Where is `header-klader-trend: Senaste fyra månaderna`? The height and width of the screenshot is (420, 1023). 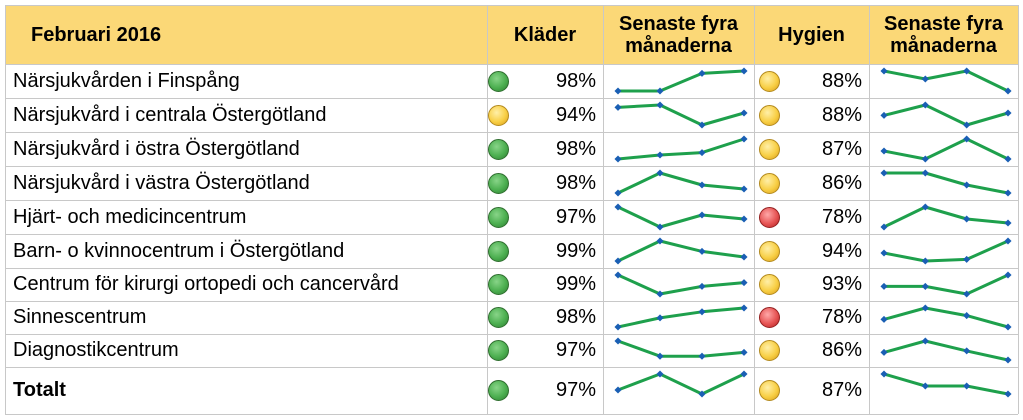
header-klader-trend: Senaste fyra månaderna is located at coordinates (678, 34).